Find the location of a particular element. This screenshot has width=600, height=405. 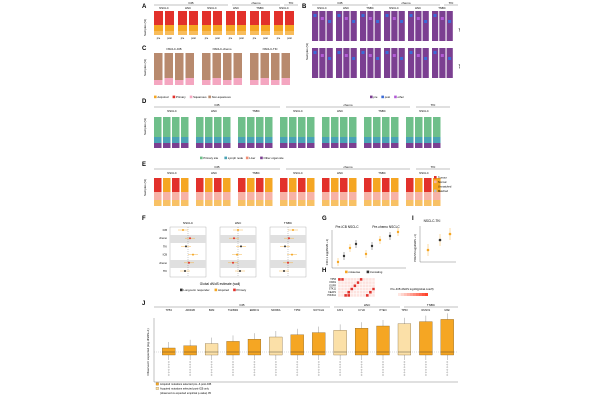

panel-c-ylabel: Samples (%) is located at coordinates (145, 67).